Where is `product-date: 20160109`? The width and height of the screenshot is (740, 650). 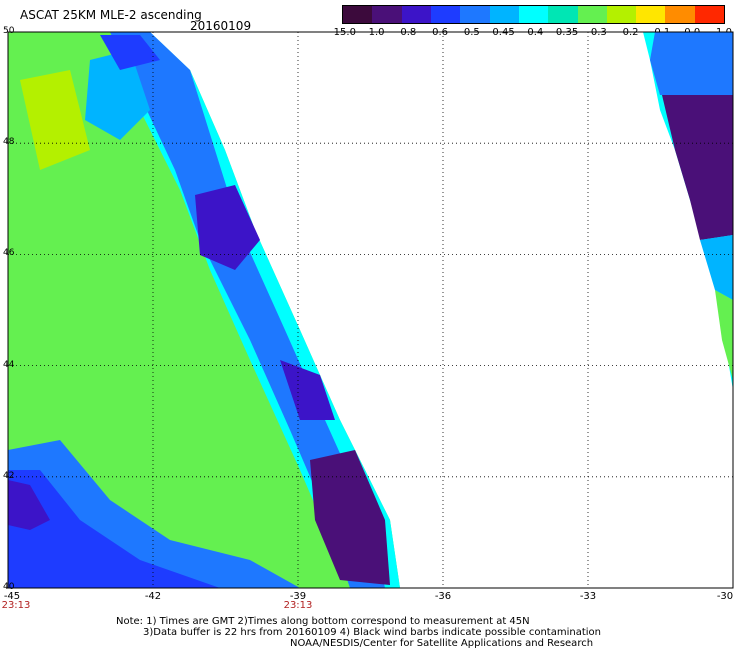
product-date: 20160109 is located at coordinates (221, 26).